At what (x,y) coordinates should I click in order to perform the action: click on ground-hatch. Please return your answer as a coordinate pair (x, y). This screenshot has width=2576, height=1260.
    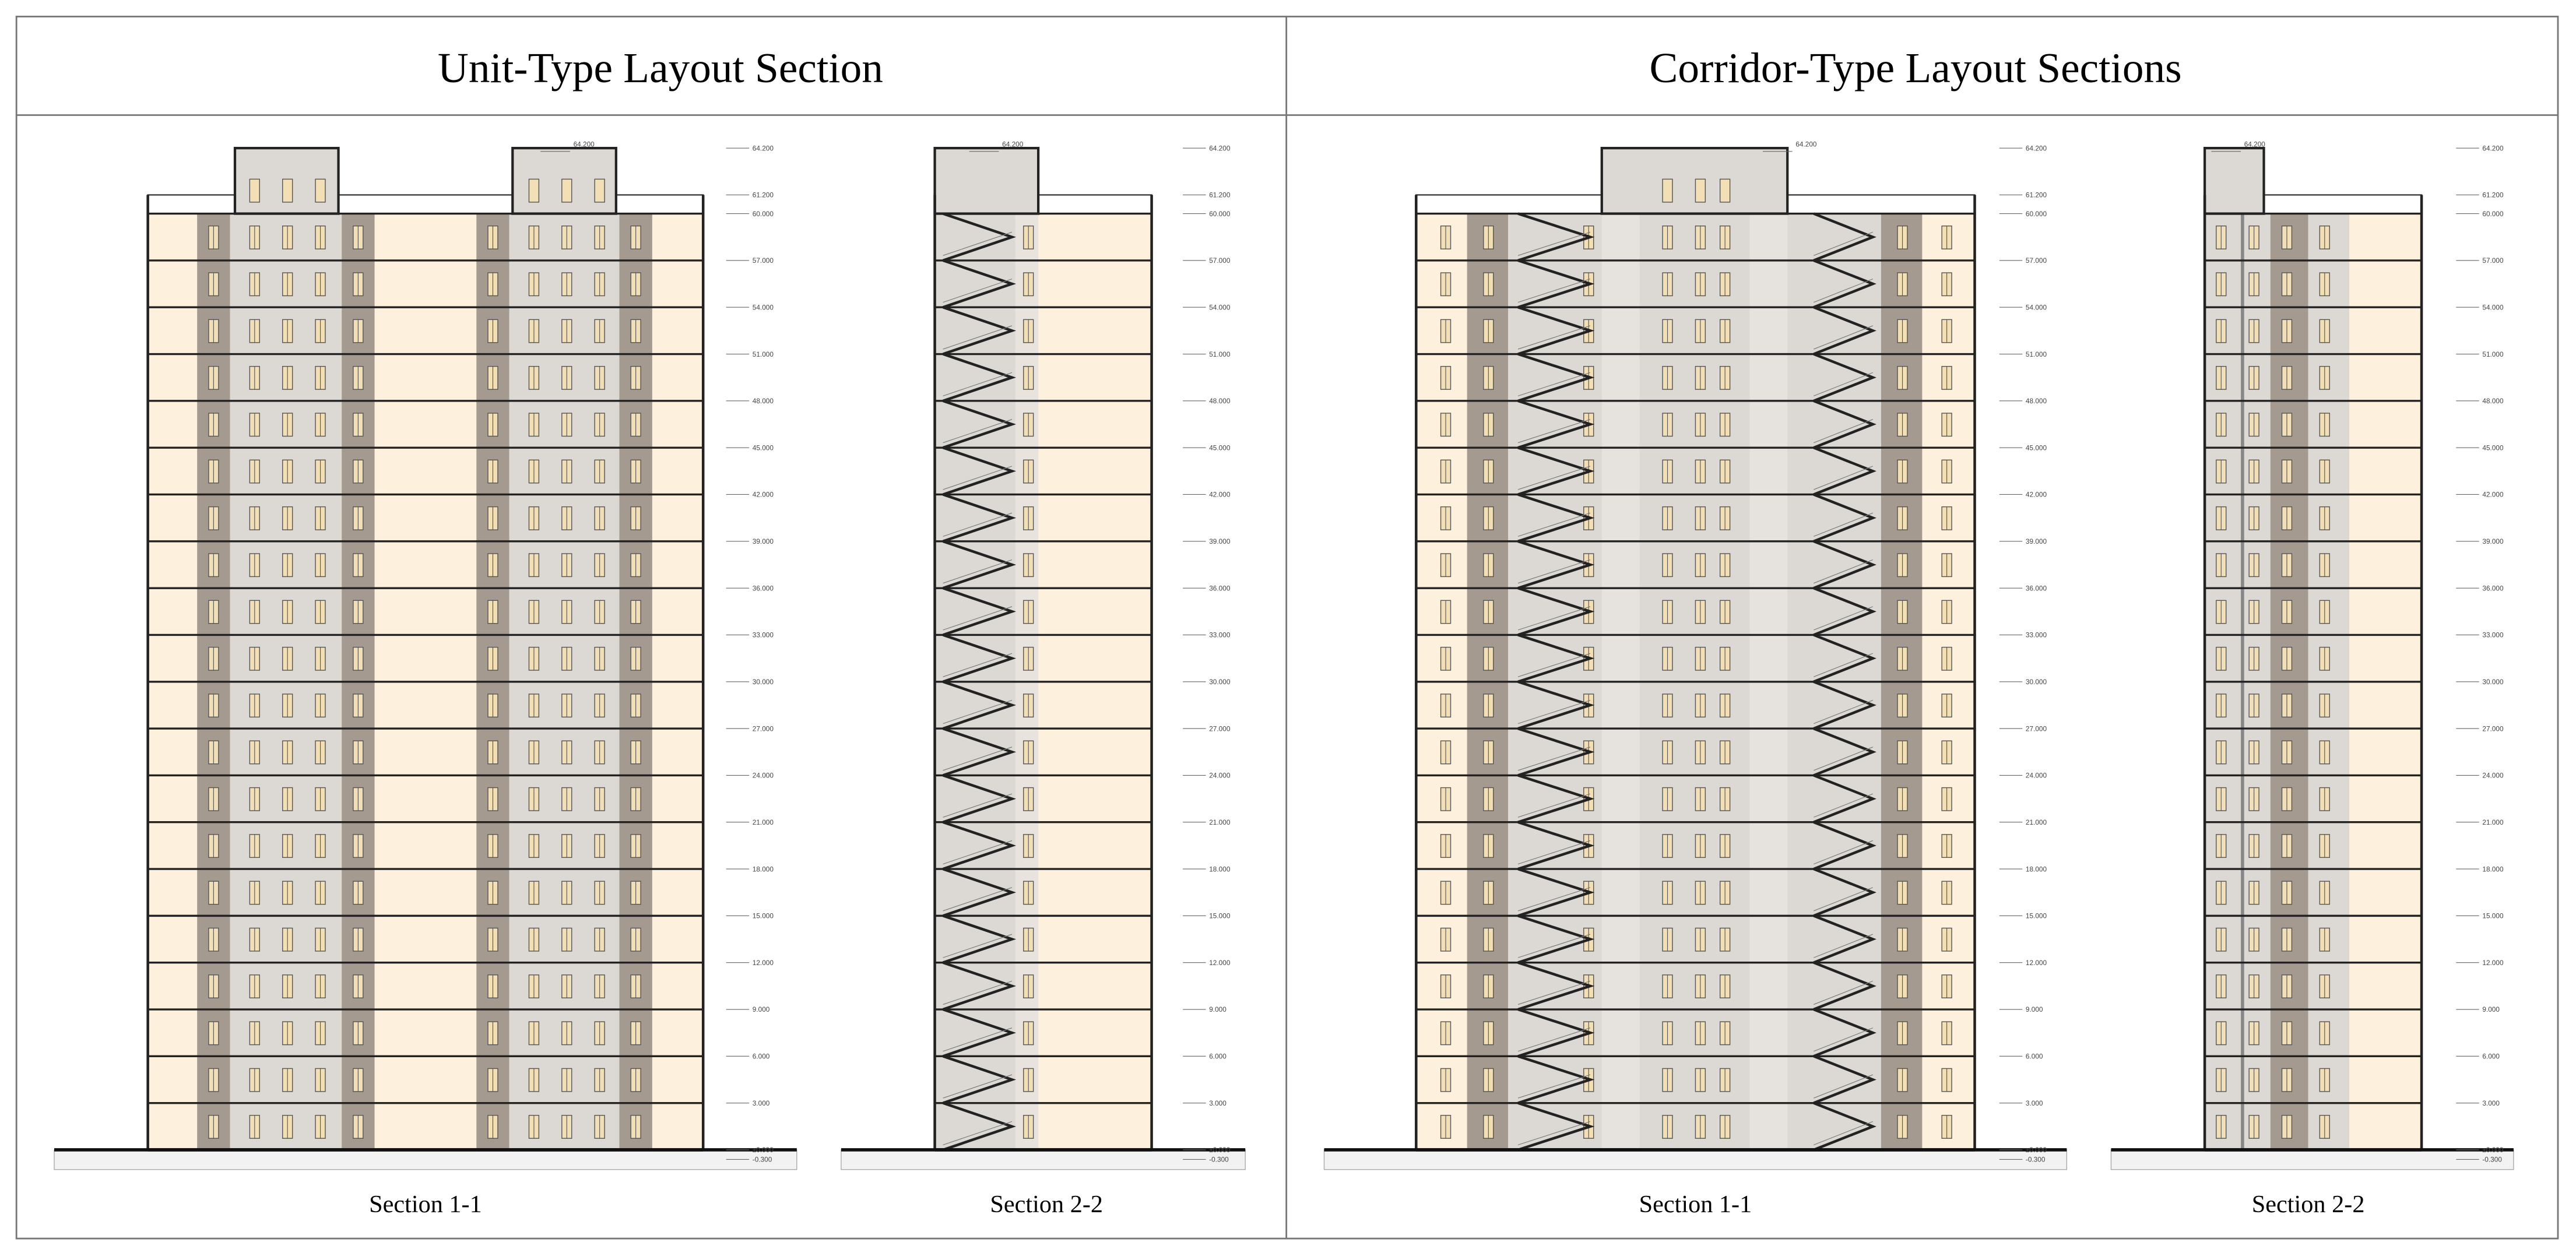
    Looking at the image, I should click on (2312, 1159).